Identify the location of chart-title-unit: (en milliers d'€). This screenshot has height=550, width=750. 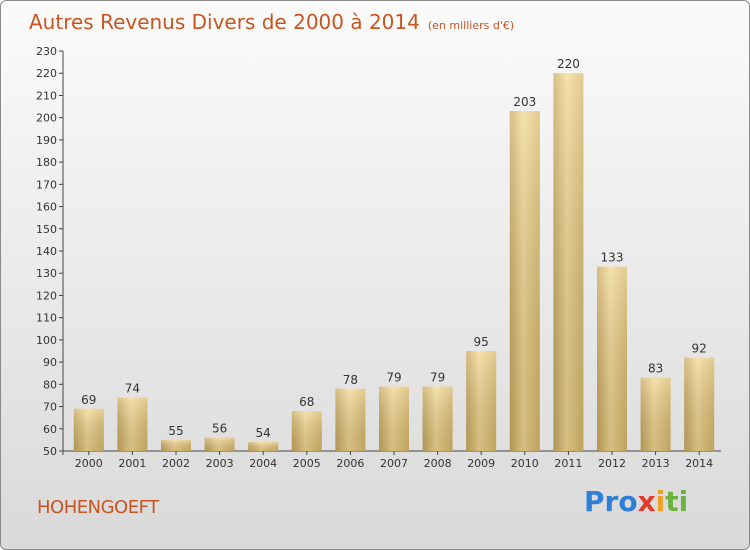
(471, 25).